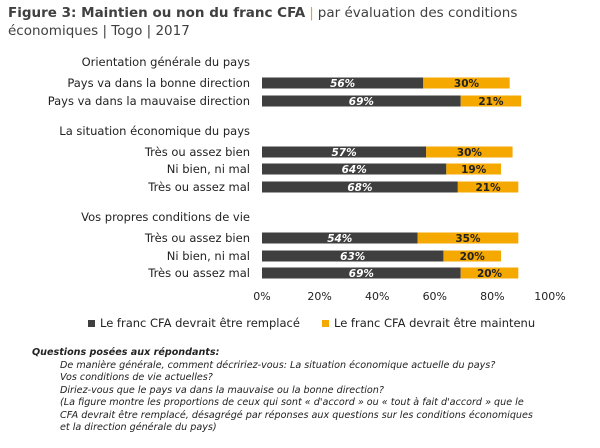  What do you see at coordinates (154, 131) in the screenshot?
I see `group-heading: La situation économique du pays` at bounding box center [154, 131].